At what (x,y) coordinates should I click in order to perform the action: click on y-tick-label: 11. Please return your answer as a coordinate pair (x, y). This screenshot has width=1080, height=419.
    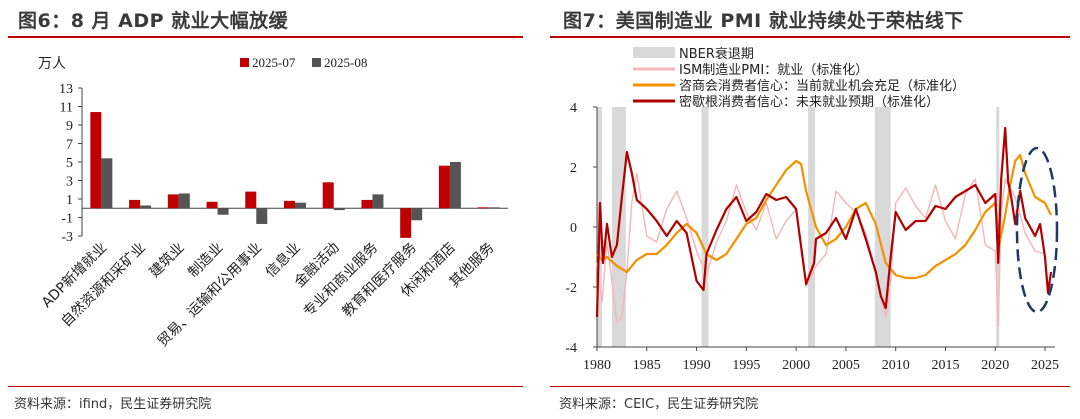
    Looking at the image, I should click on (66, 108).